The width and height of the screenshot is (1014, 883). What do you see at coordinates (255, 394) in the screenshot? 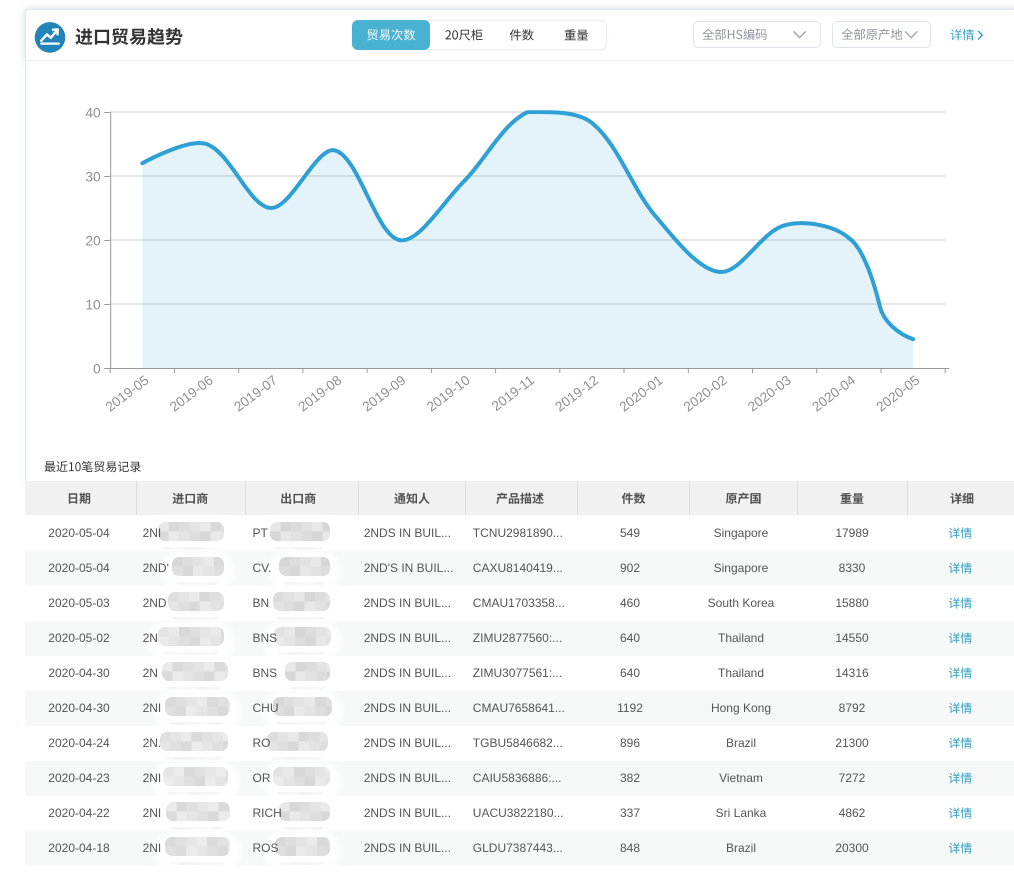
I see `svg-text: 2019-07` at bounding box center [255, 394].